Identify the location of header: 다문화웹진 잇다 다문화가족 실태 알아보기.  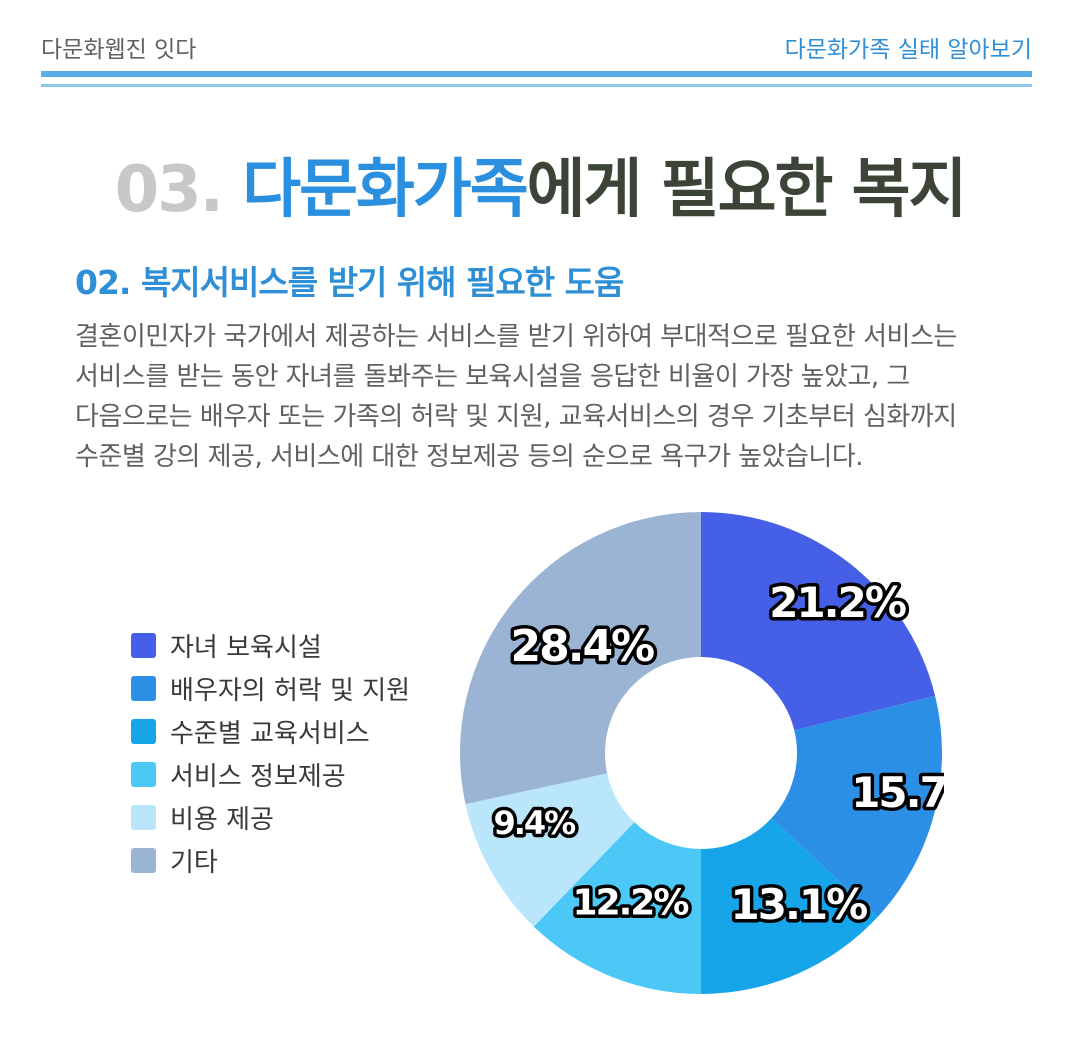
(536, 46).